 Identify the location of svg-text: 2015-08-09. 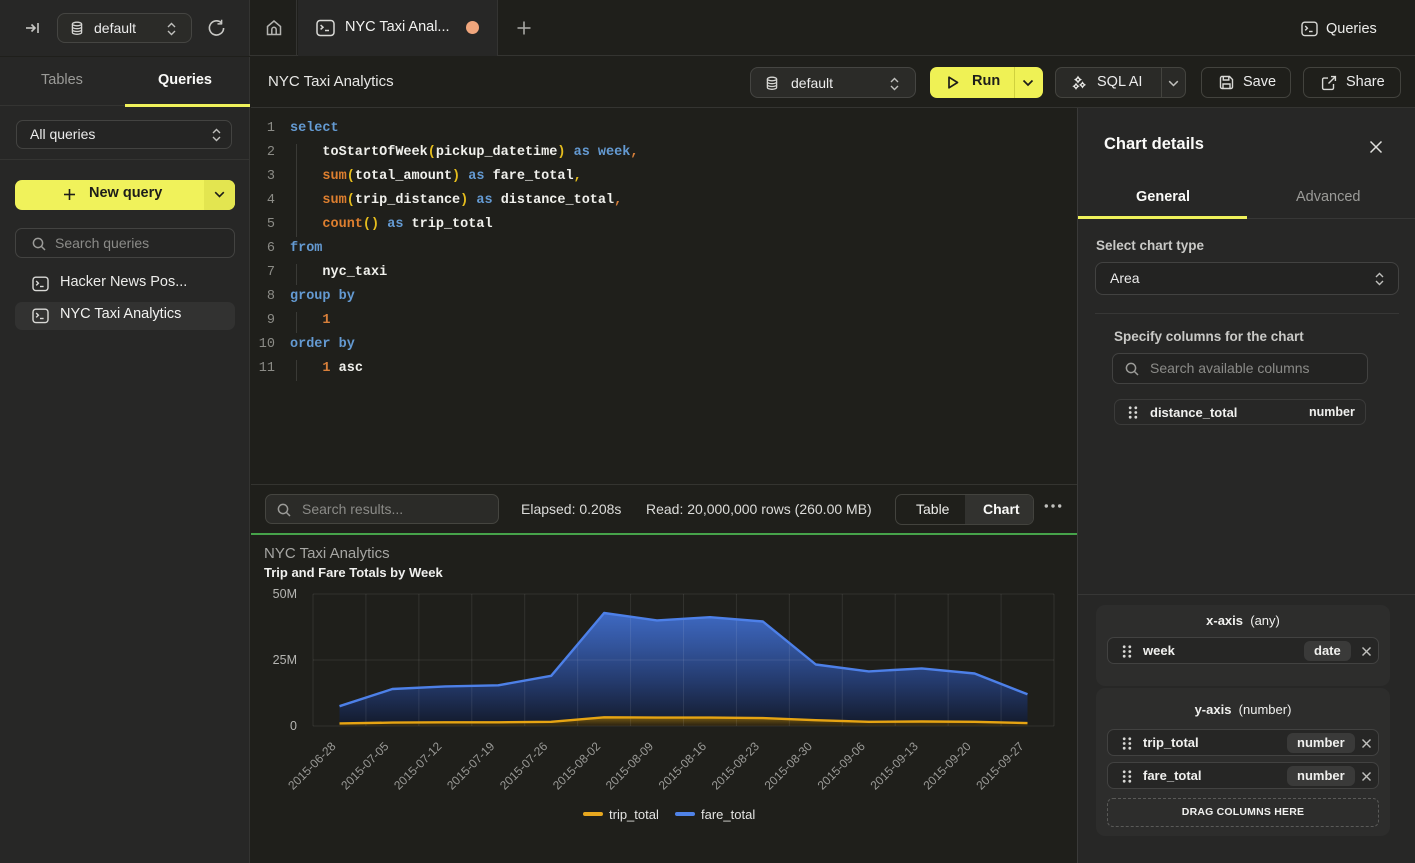
(630, 766).